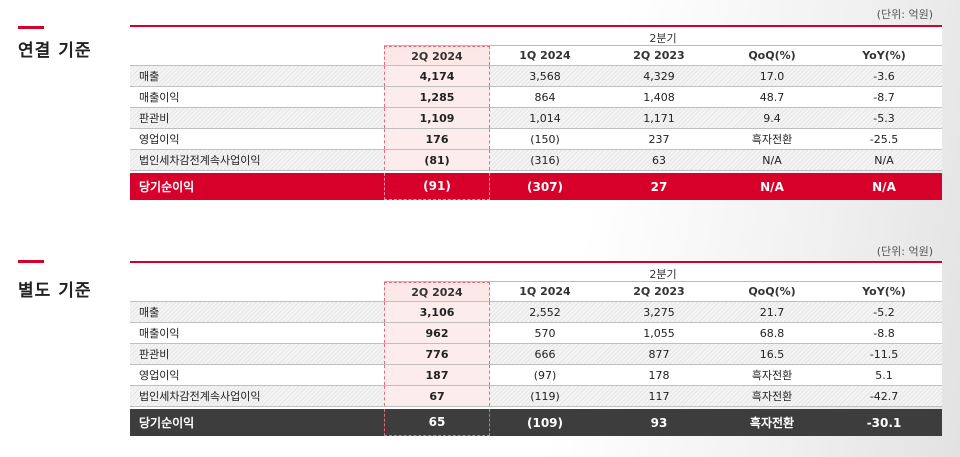 The height and width of the screenshot is (457, 960). I want to click on total-cell: 65, so click(437, 422).